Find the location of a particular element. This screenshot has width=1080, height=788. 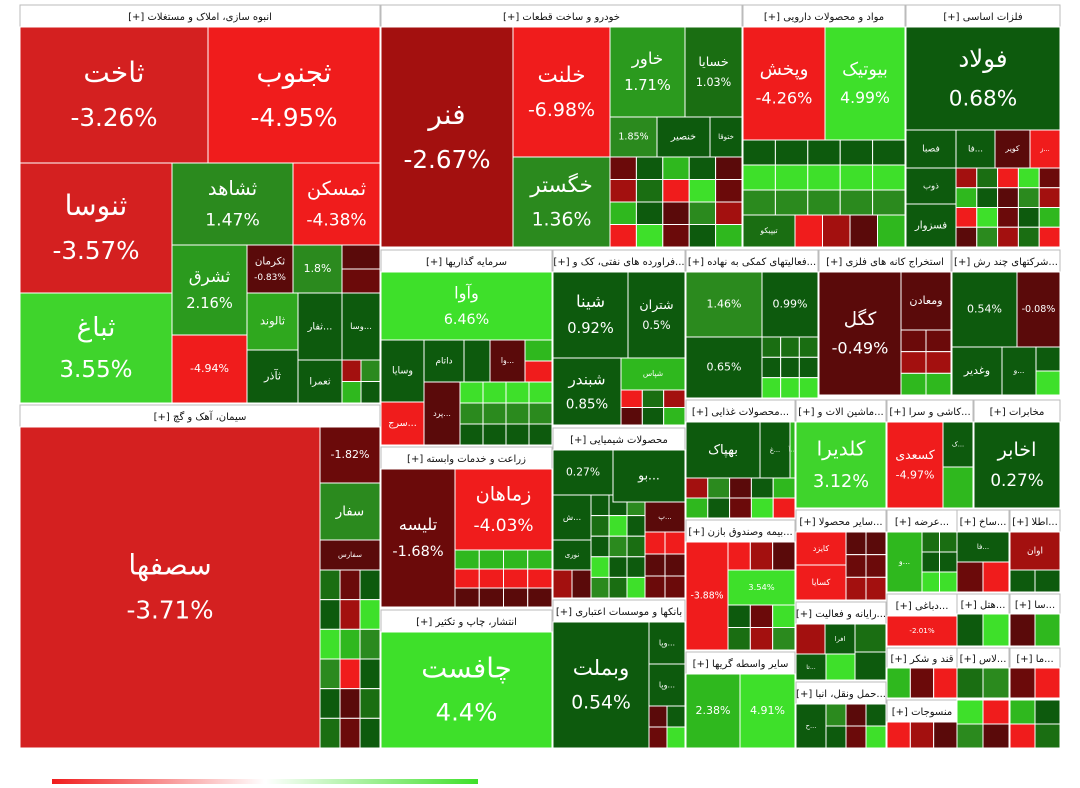

sector-title: خودرو و ساخت قطعات [+] is located at coordinates (561, 17).